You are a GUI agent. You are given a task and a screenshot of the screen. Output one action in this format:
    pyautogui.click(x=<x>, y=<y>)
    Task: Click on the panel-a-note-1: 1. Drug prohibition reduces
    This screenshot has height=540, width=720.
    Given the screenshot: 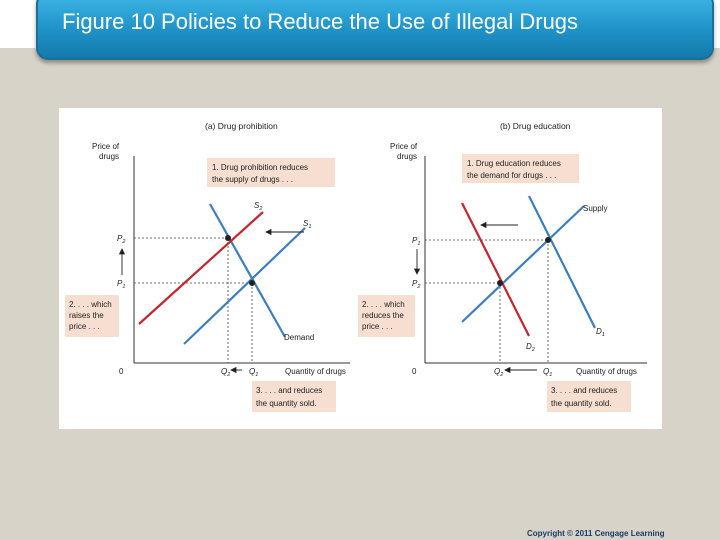 What is the action you would take?
    pyautogui.click(x=260, y=167)
    